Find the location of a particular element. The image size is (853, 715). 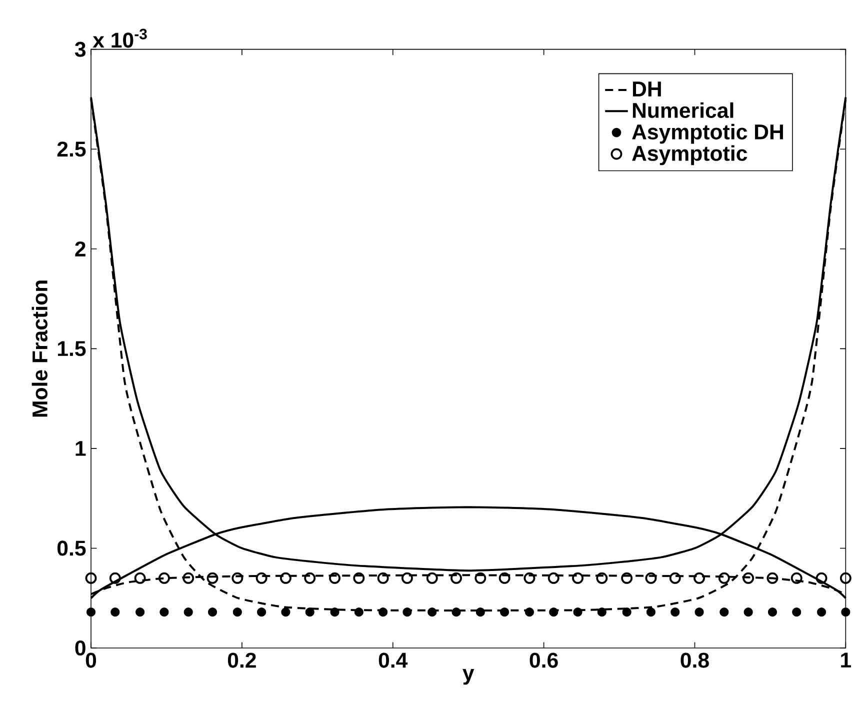

y-tick-label: 2 is located at coordinates (80, 248).